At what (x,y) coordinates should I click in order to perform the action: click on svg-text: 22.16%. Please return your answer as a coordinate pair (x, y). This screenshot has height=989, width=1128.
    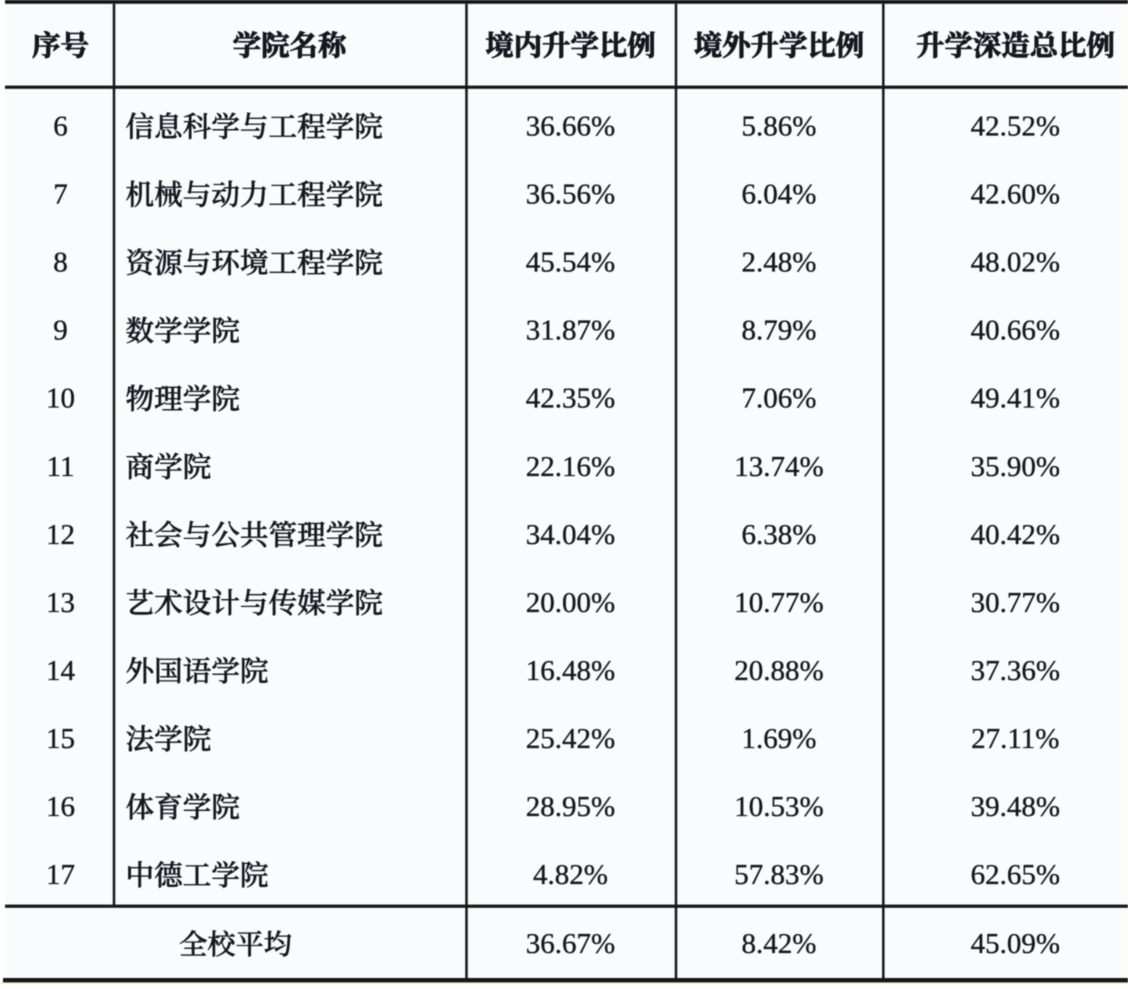
    Looking at the image, I should click on (570, 467).